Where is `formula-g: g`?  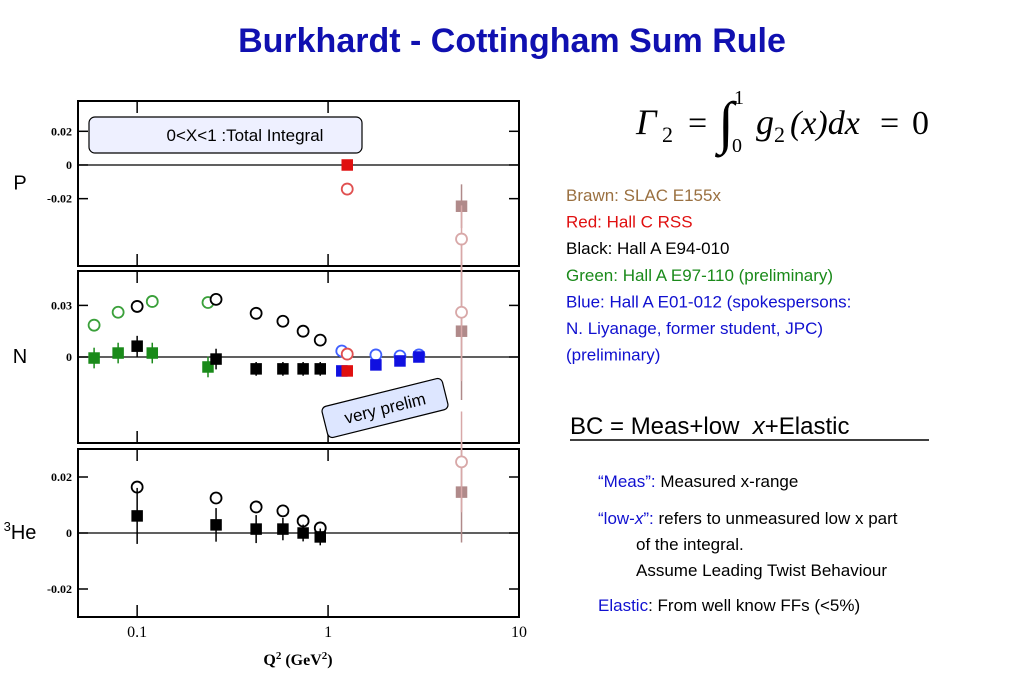 formula-g: g is located at coordinates (765, 122).